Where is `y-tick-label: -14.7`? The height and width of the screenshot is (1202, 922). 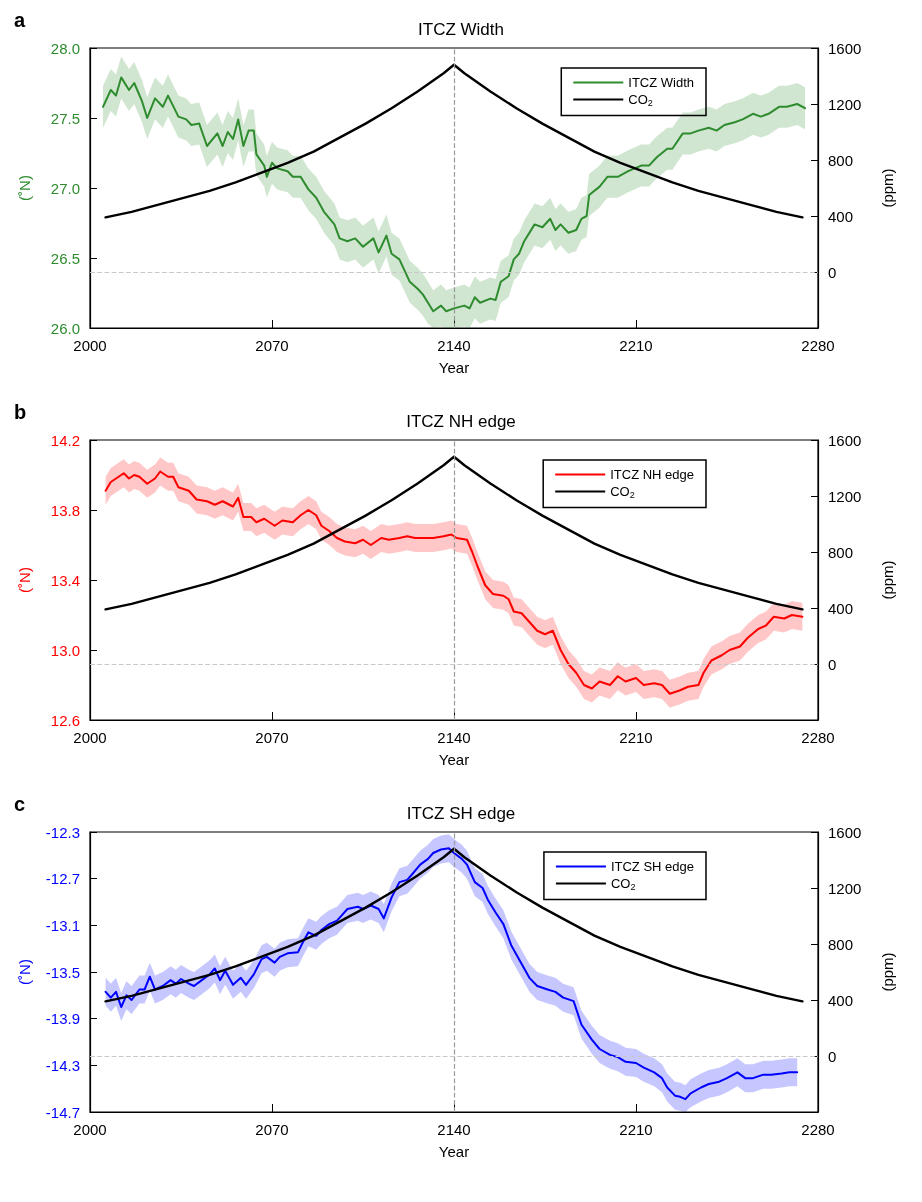 y-tick-label: -14.7 is located at coordinates (62, 1112).